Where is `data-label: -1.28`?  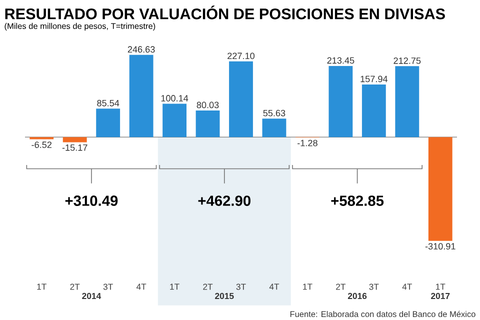 data-label: -1.28 is located at coordinates (308, 143).